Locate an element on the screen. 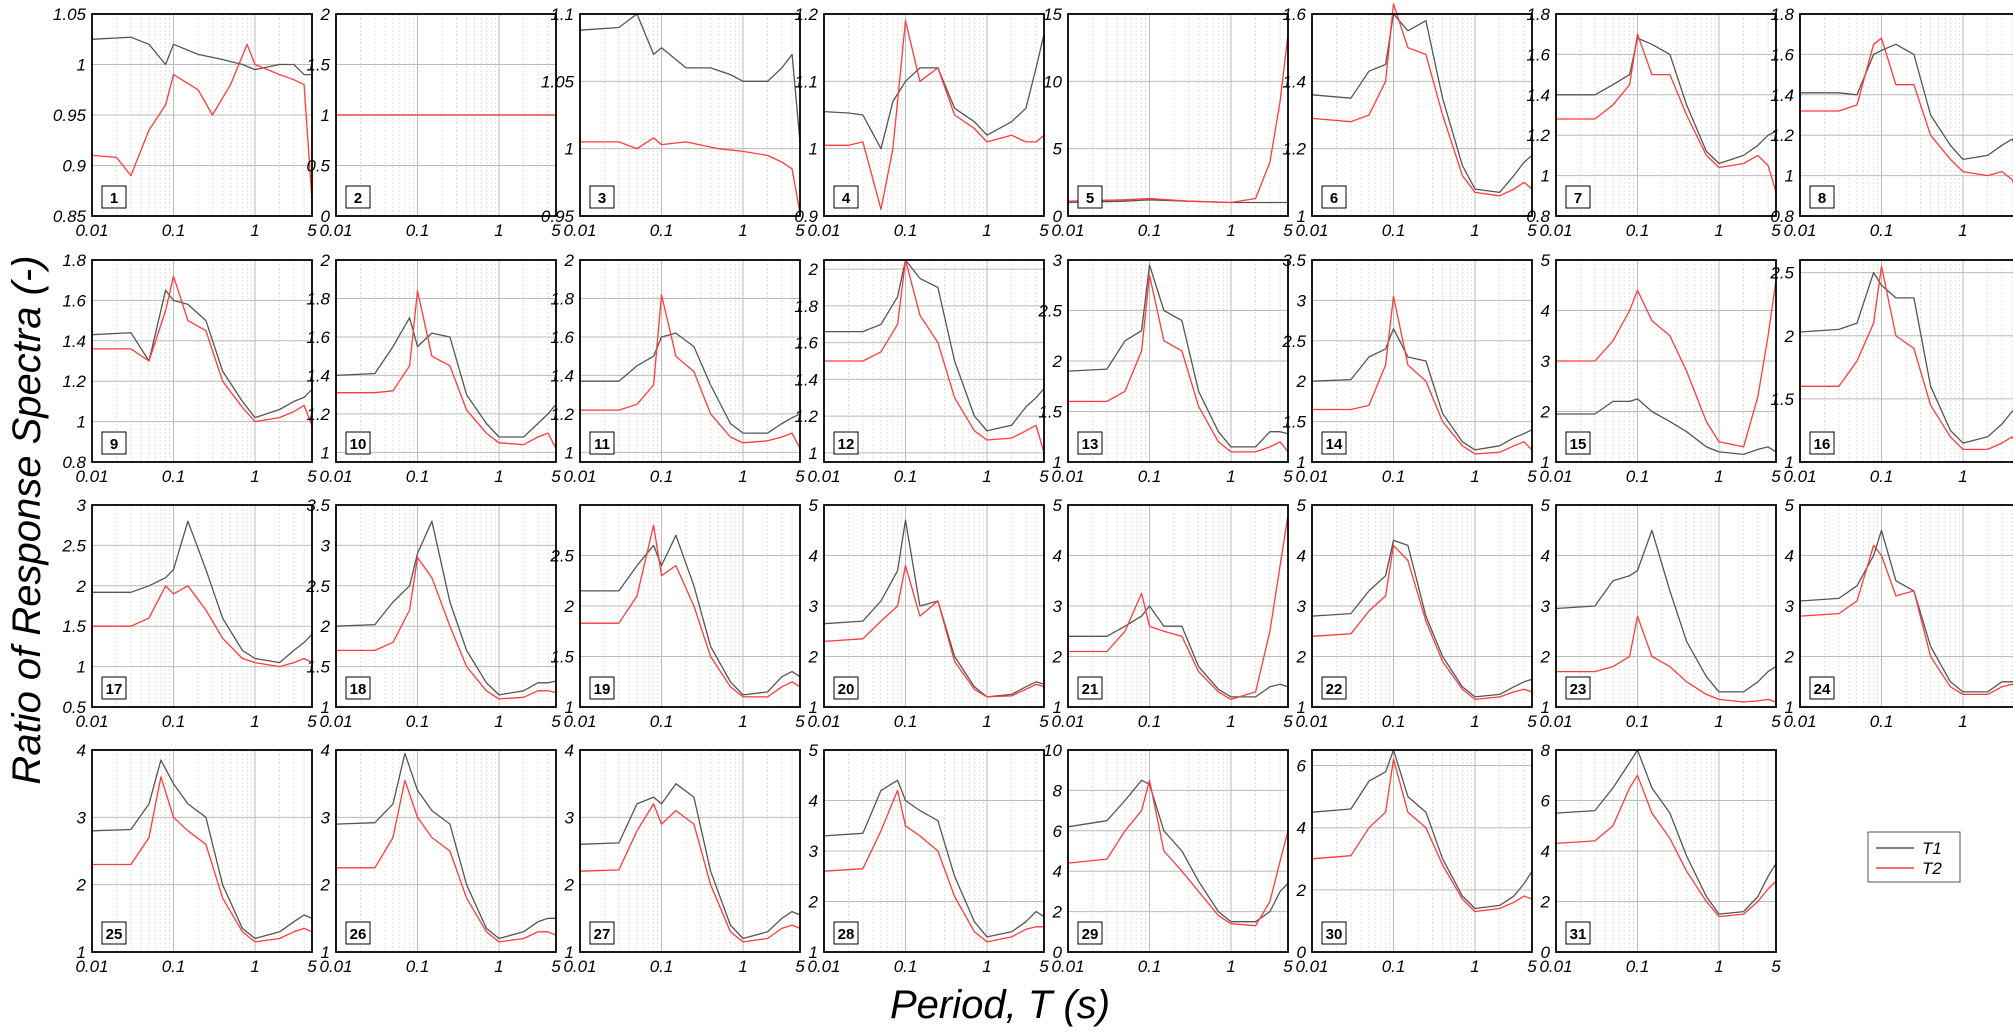  panel-28: 0.01 0.1 1 5 1 2 3 4 5 28 is located at coordinates (928, 858).